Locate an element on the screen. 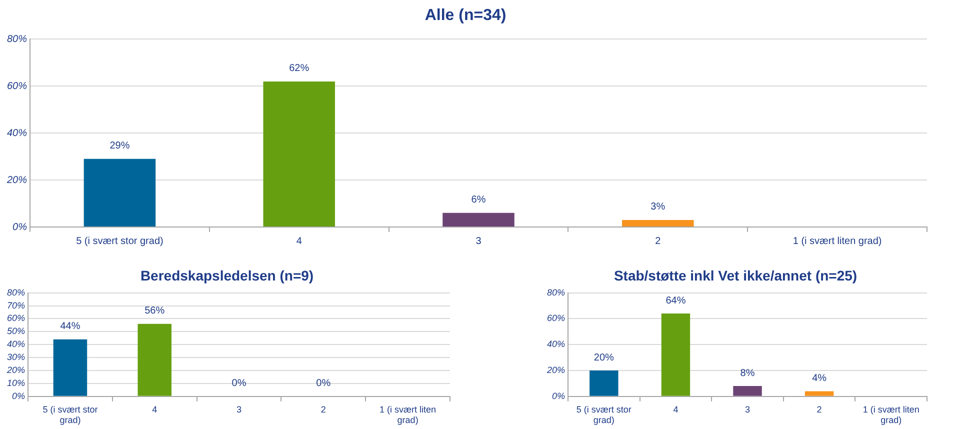  data-label: 8% is located at coordinates (747, 373).